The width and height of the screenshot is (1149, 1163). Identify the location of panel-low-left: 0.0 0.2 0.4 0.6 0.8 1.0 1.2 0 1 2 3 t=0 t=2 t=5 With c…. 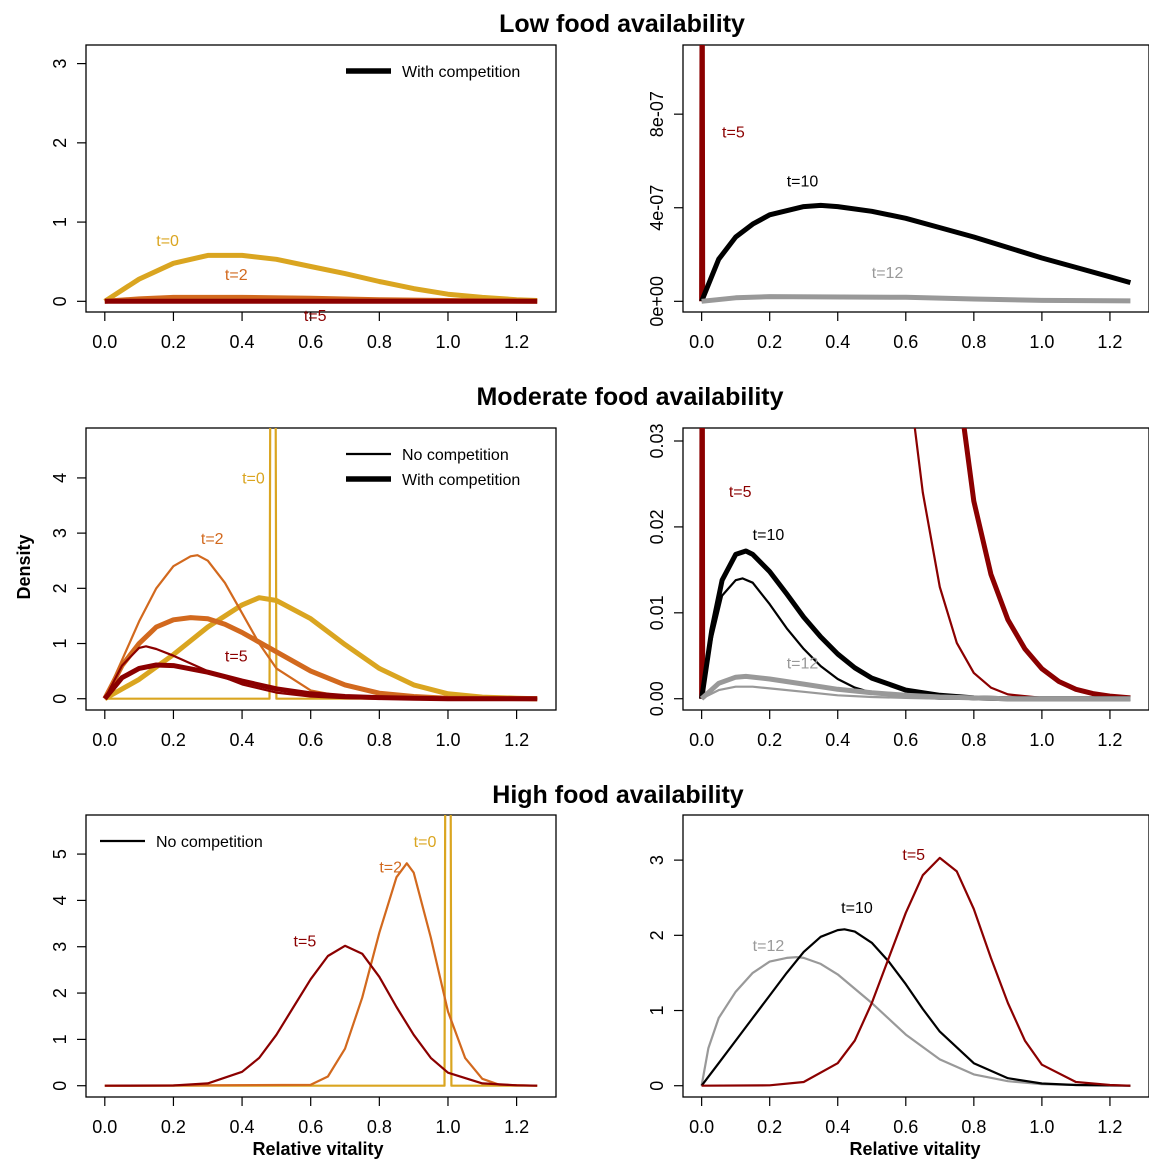
(303, 198).